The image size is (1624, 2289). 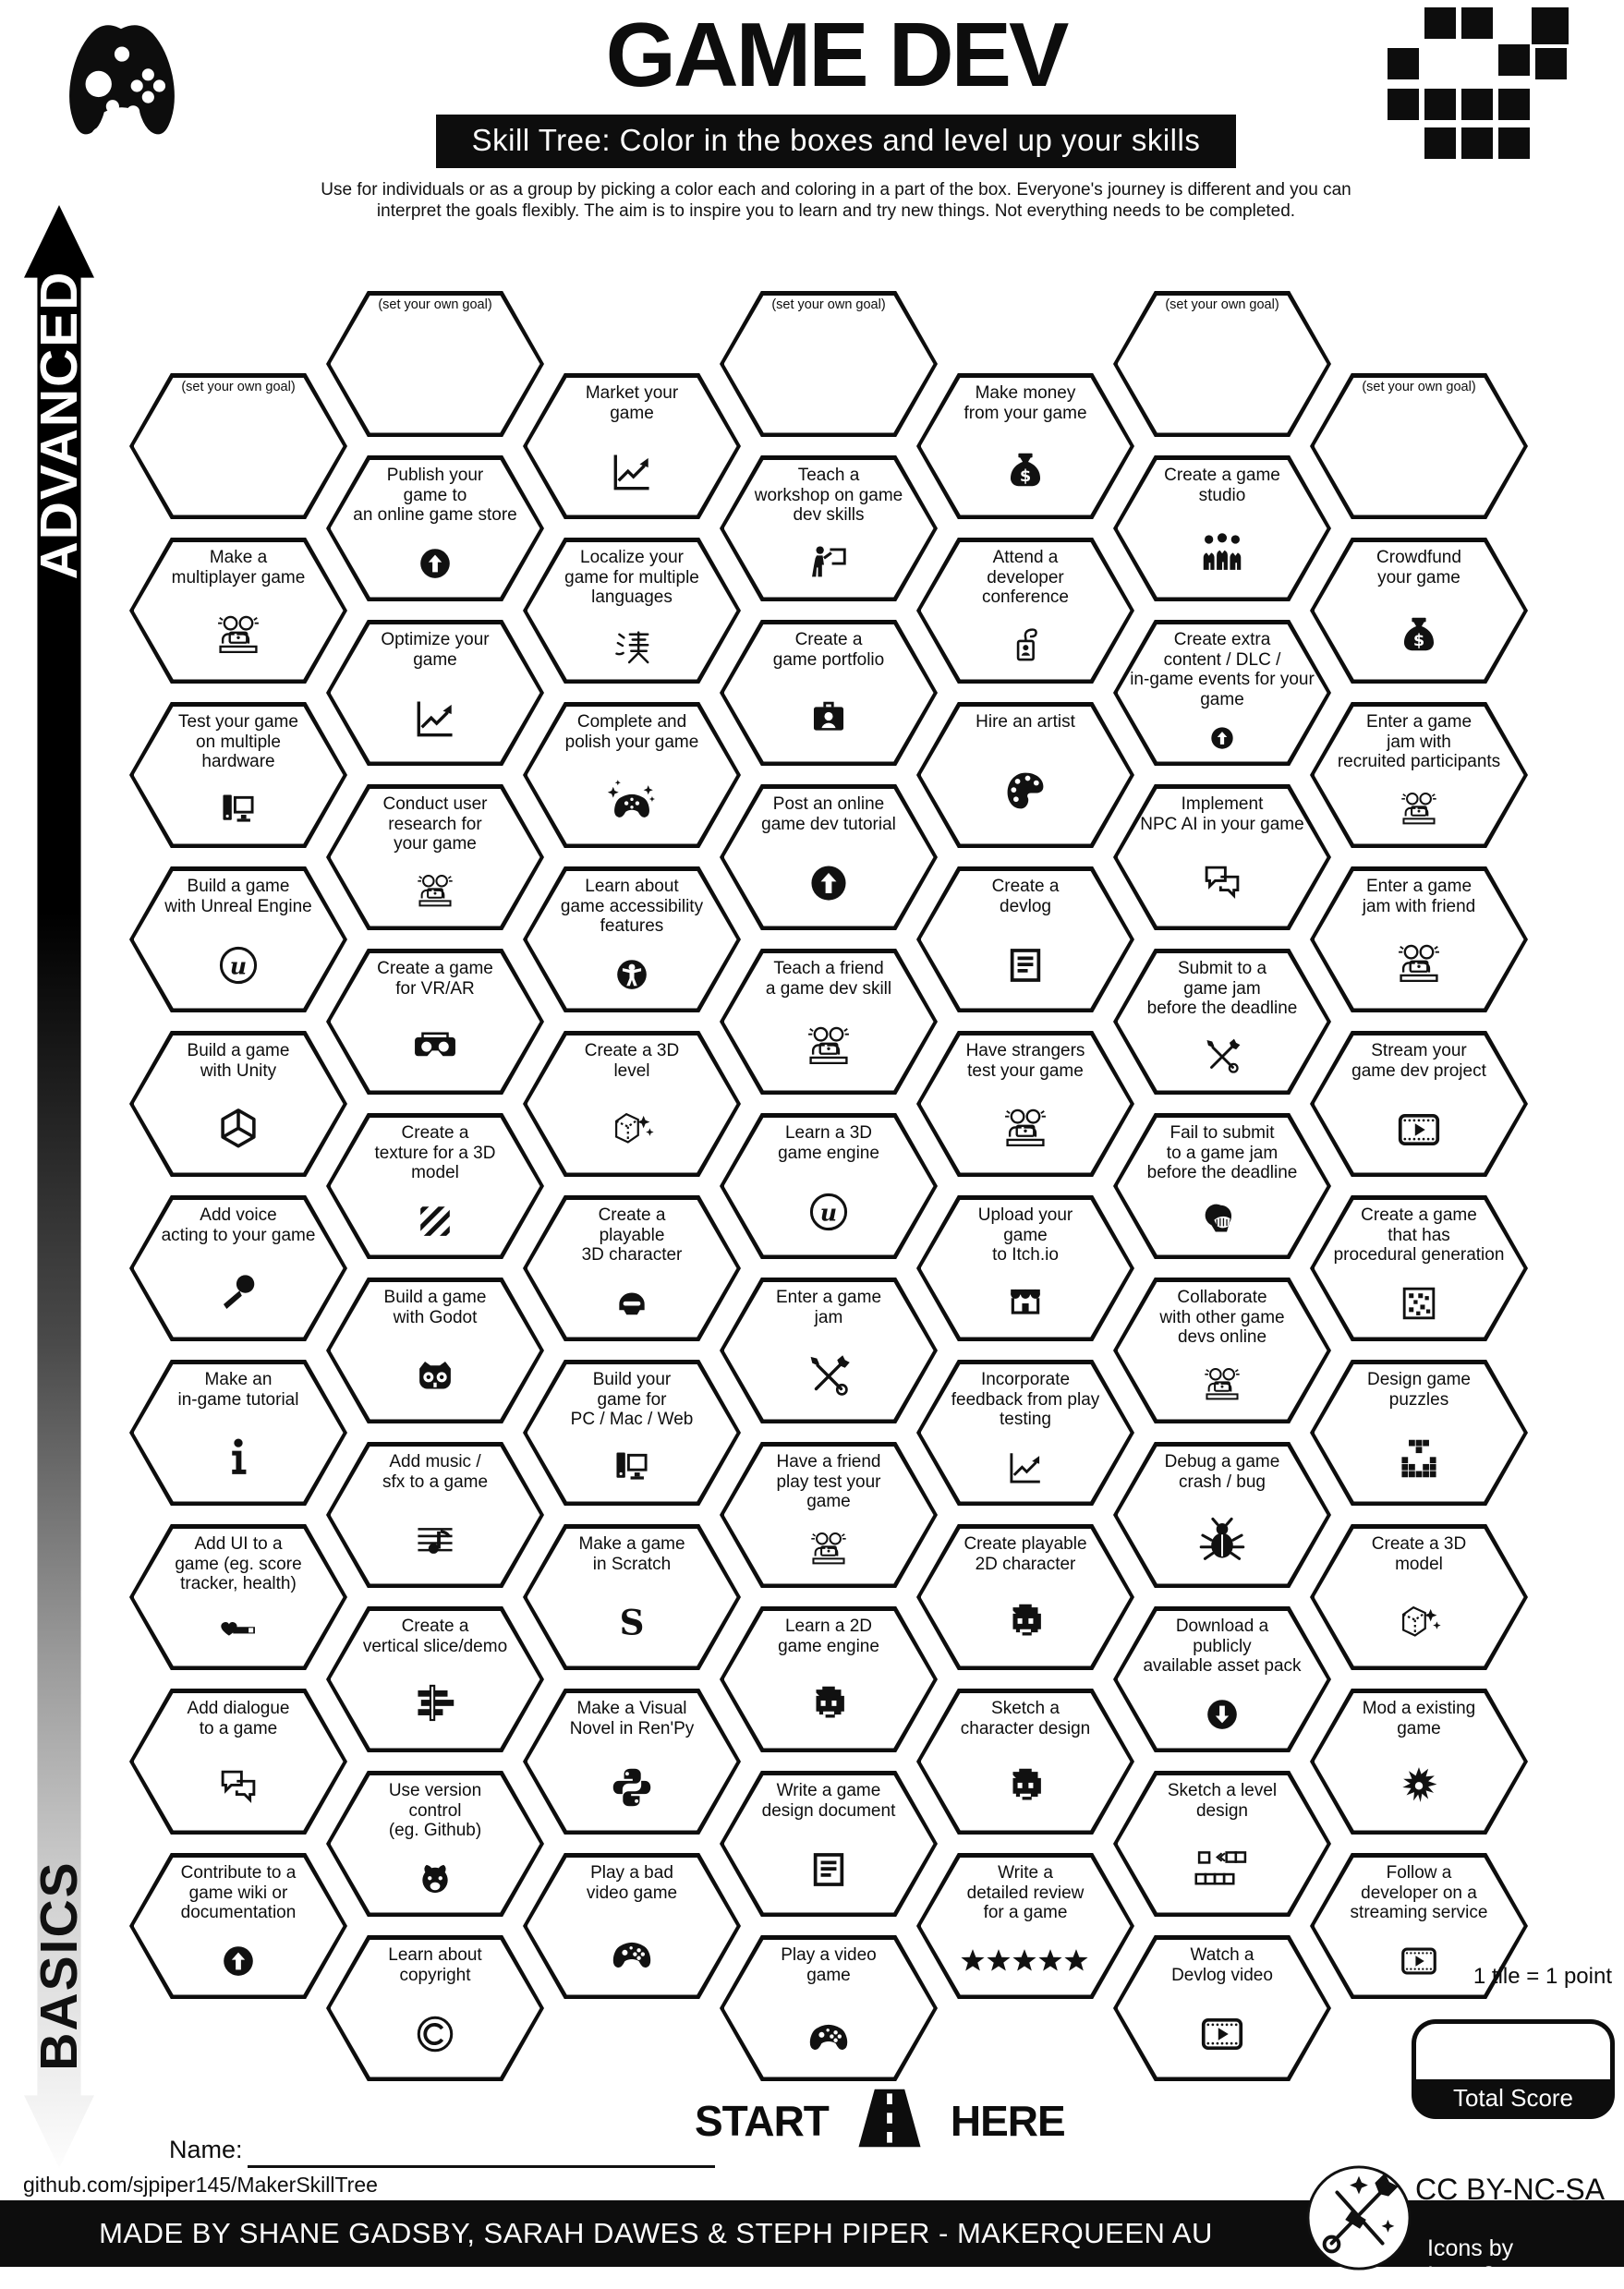 I want to click on hex-tile: Build your game for PC / Mac / Web, so click(x=632, y=1433).